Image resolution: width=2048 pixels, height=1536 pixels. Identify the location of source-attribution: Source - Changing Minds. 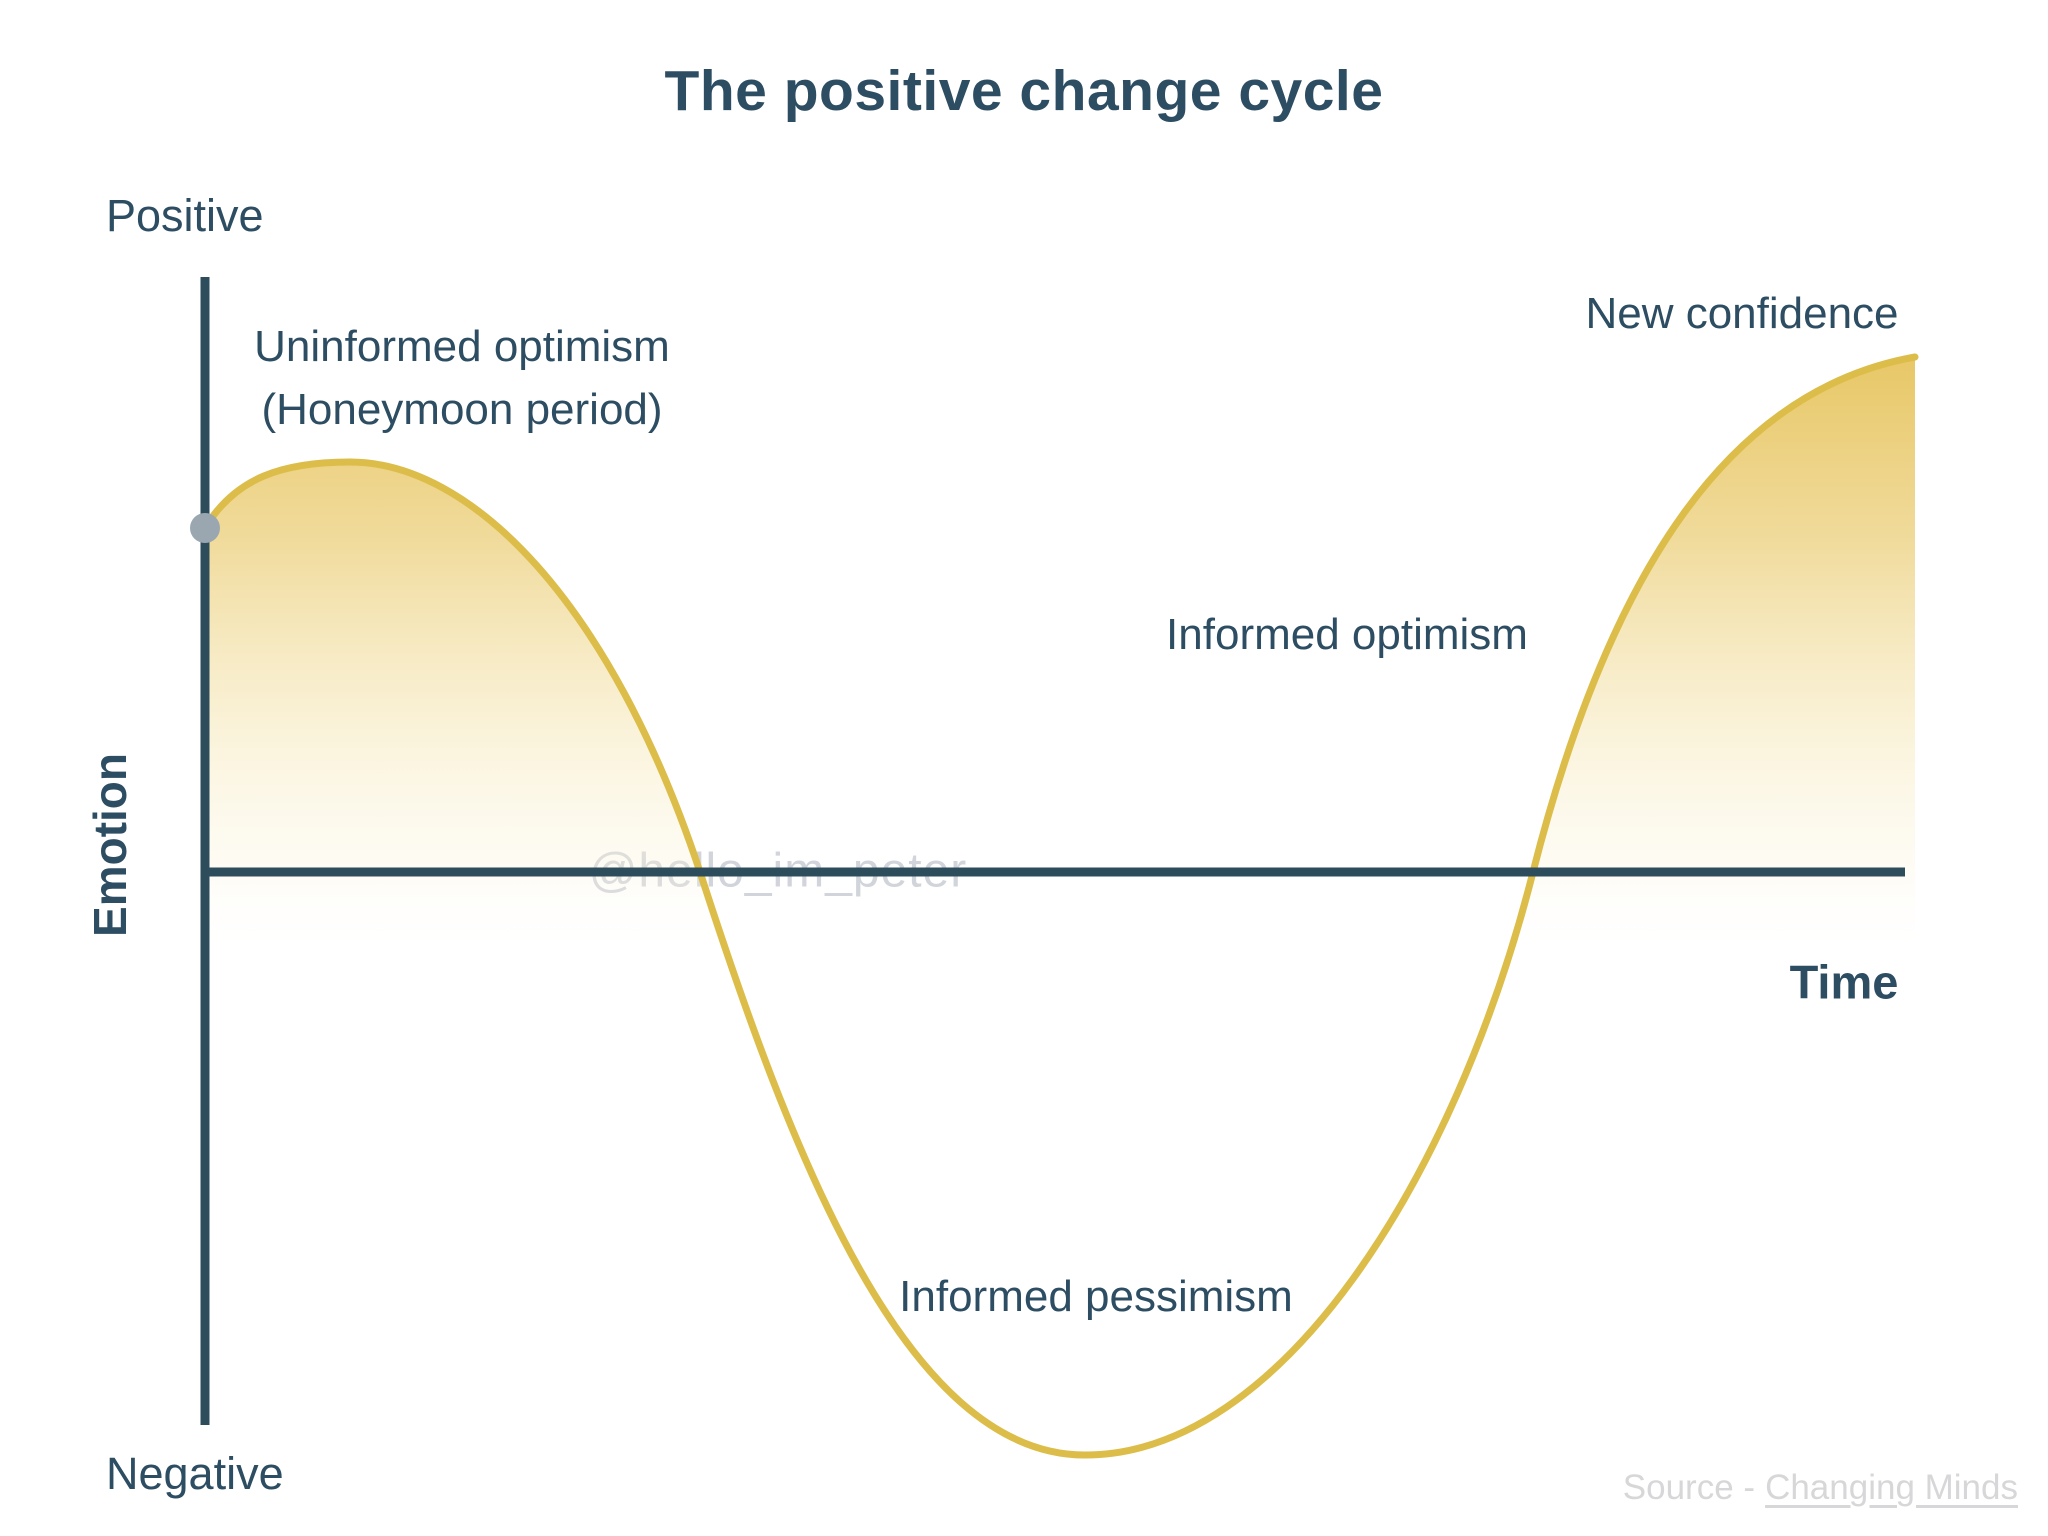
(1820, 1488).